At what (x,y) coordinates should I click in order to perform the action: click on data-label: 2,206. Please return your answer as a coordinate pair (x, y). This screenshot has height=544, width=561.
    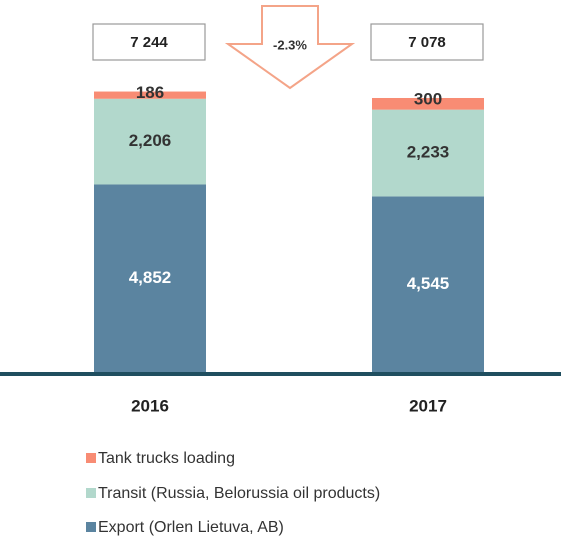
    Looking at the image, I should click on (150, 140).